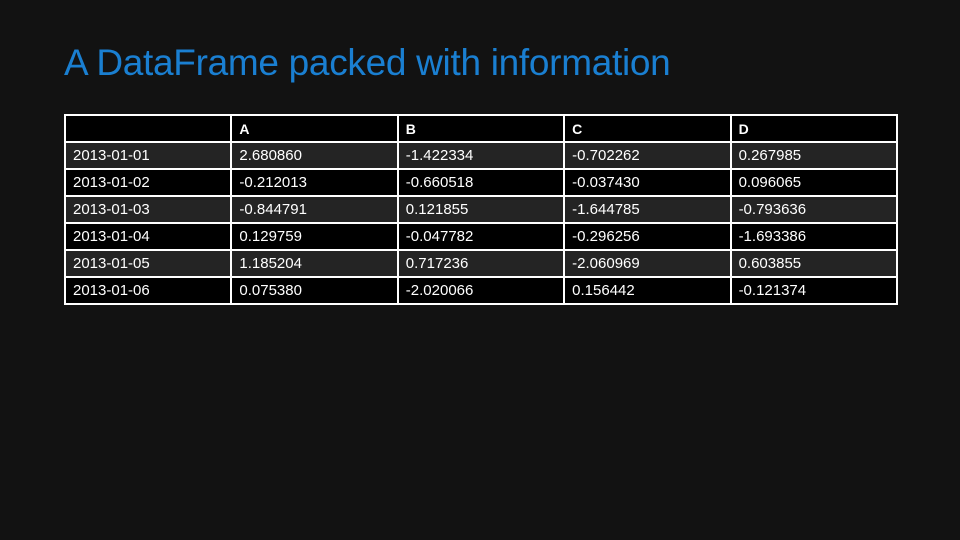  I want to click on cell-b: 0.717236, so click(481, 263).